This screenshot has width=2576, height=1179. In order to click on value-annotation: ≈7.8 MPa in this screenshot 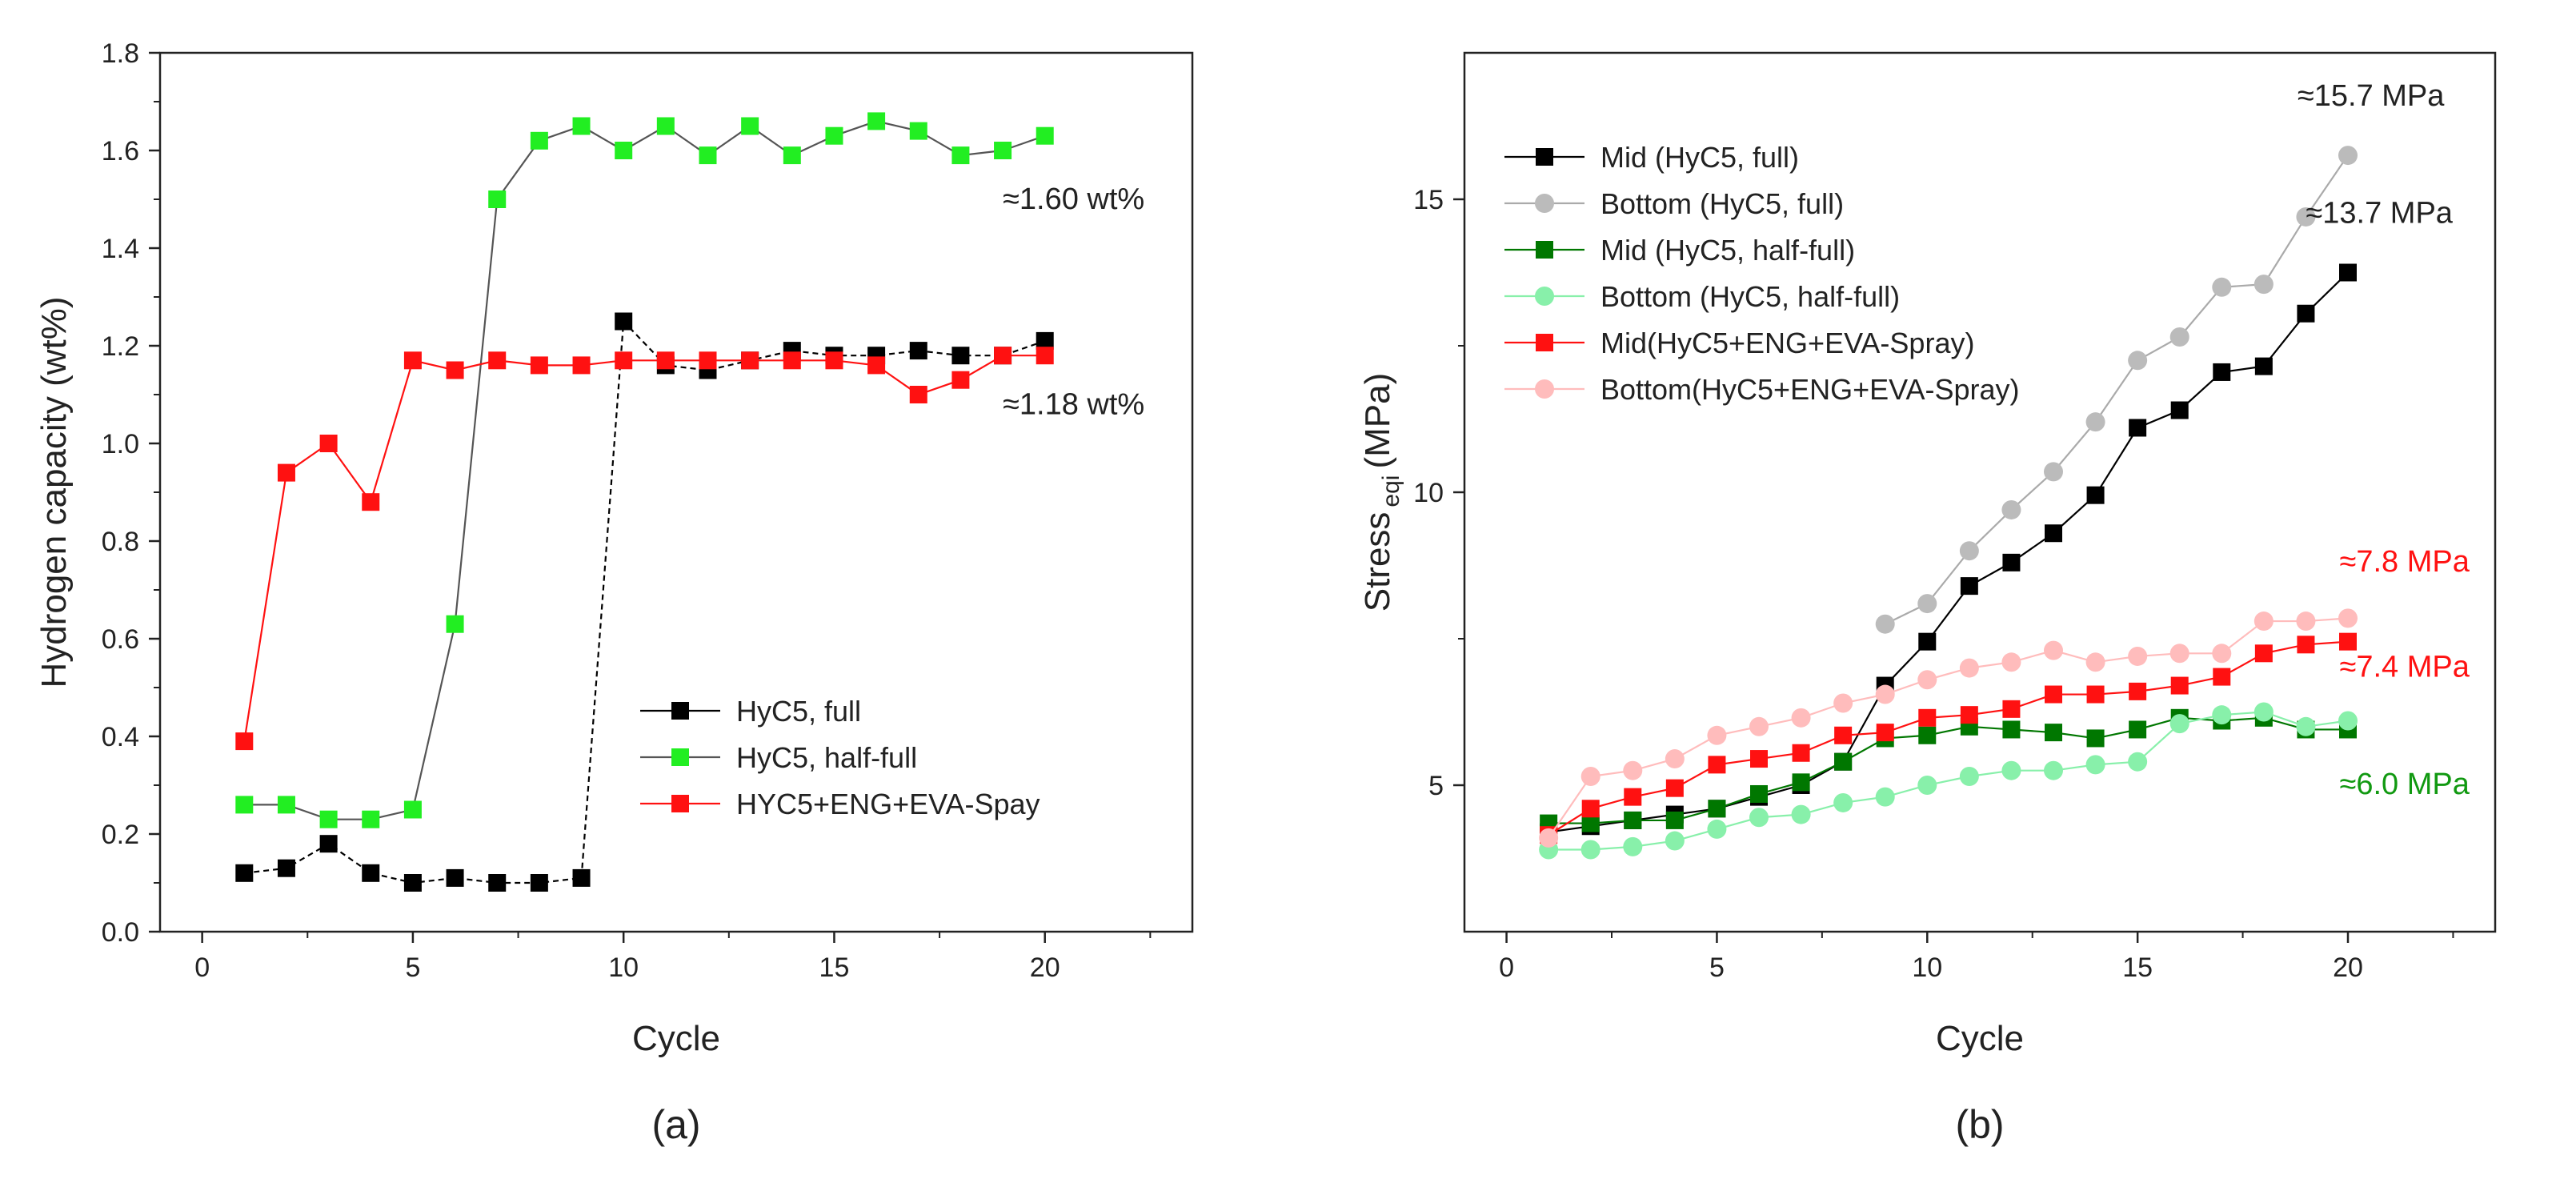, I will do `click(2404, 562)`.